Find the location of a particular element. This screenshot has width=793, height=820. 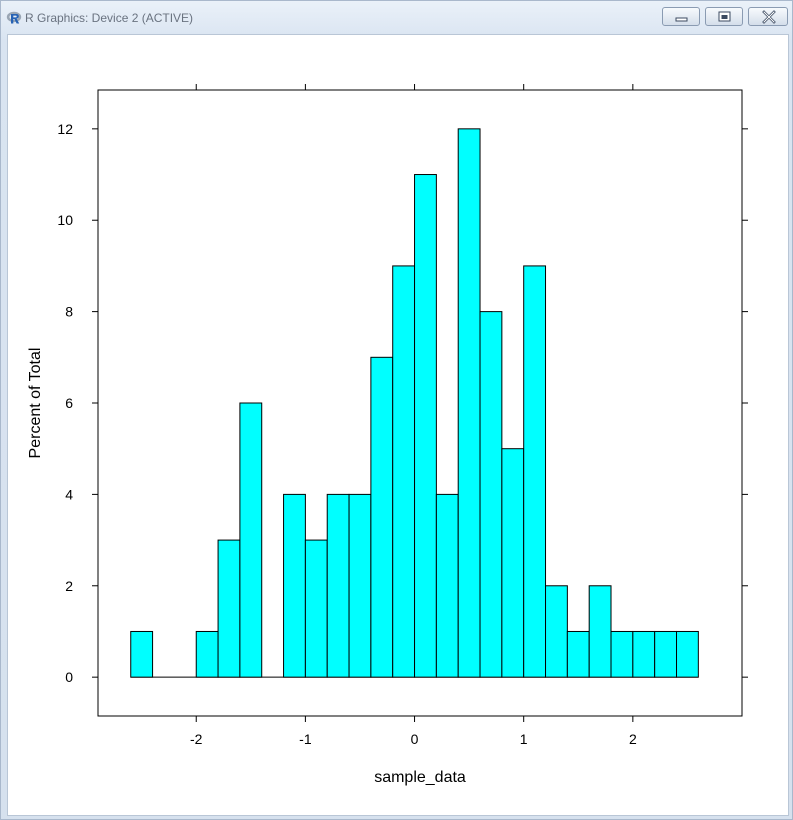

maximize-icon is located at coordinates (724, 16).